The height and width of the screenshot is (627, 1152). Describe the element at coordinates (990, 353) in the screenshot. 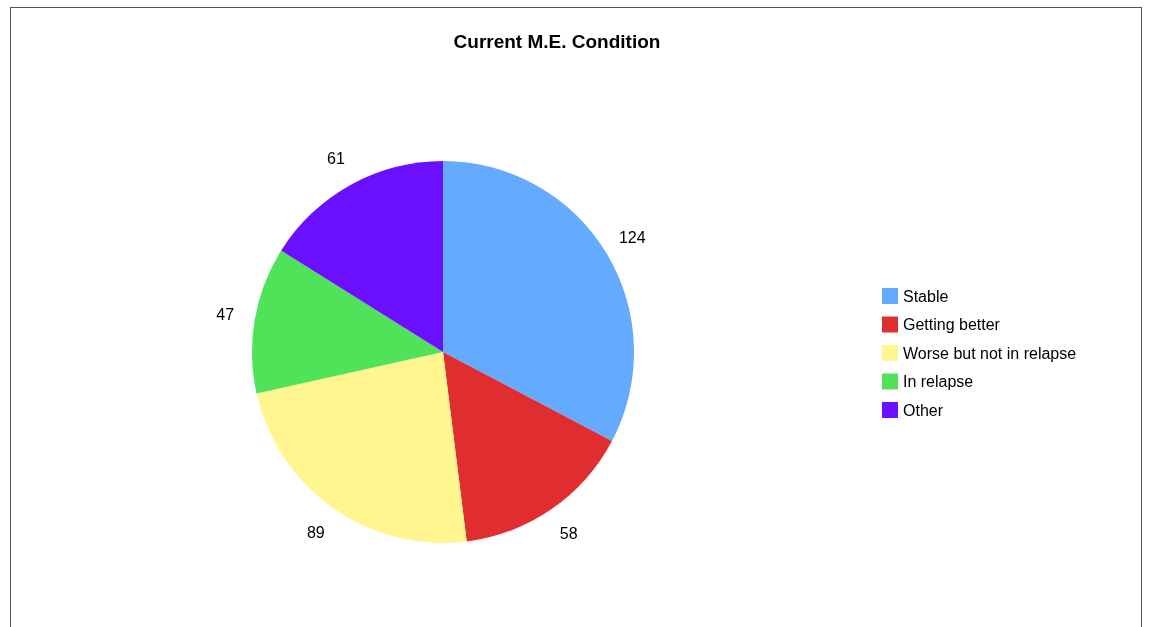

I see `legend-label: Worse but not in relapse` at that location.